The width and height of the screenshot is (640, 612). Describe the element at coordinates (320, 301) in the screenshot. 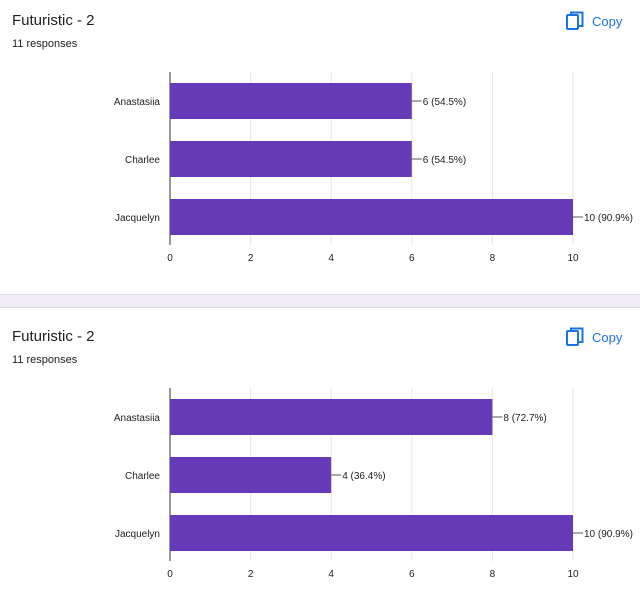

I see `card-separator` at that location.